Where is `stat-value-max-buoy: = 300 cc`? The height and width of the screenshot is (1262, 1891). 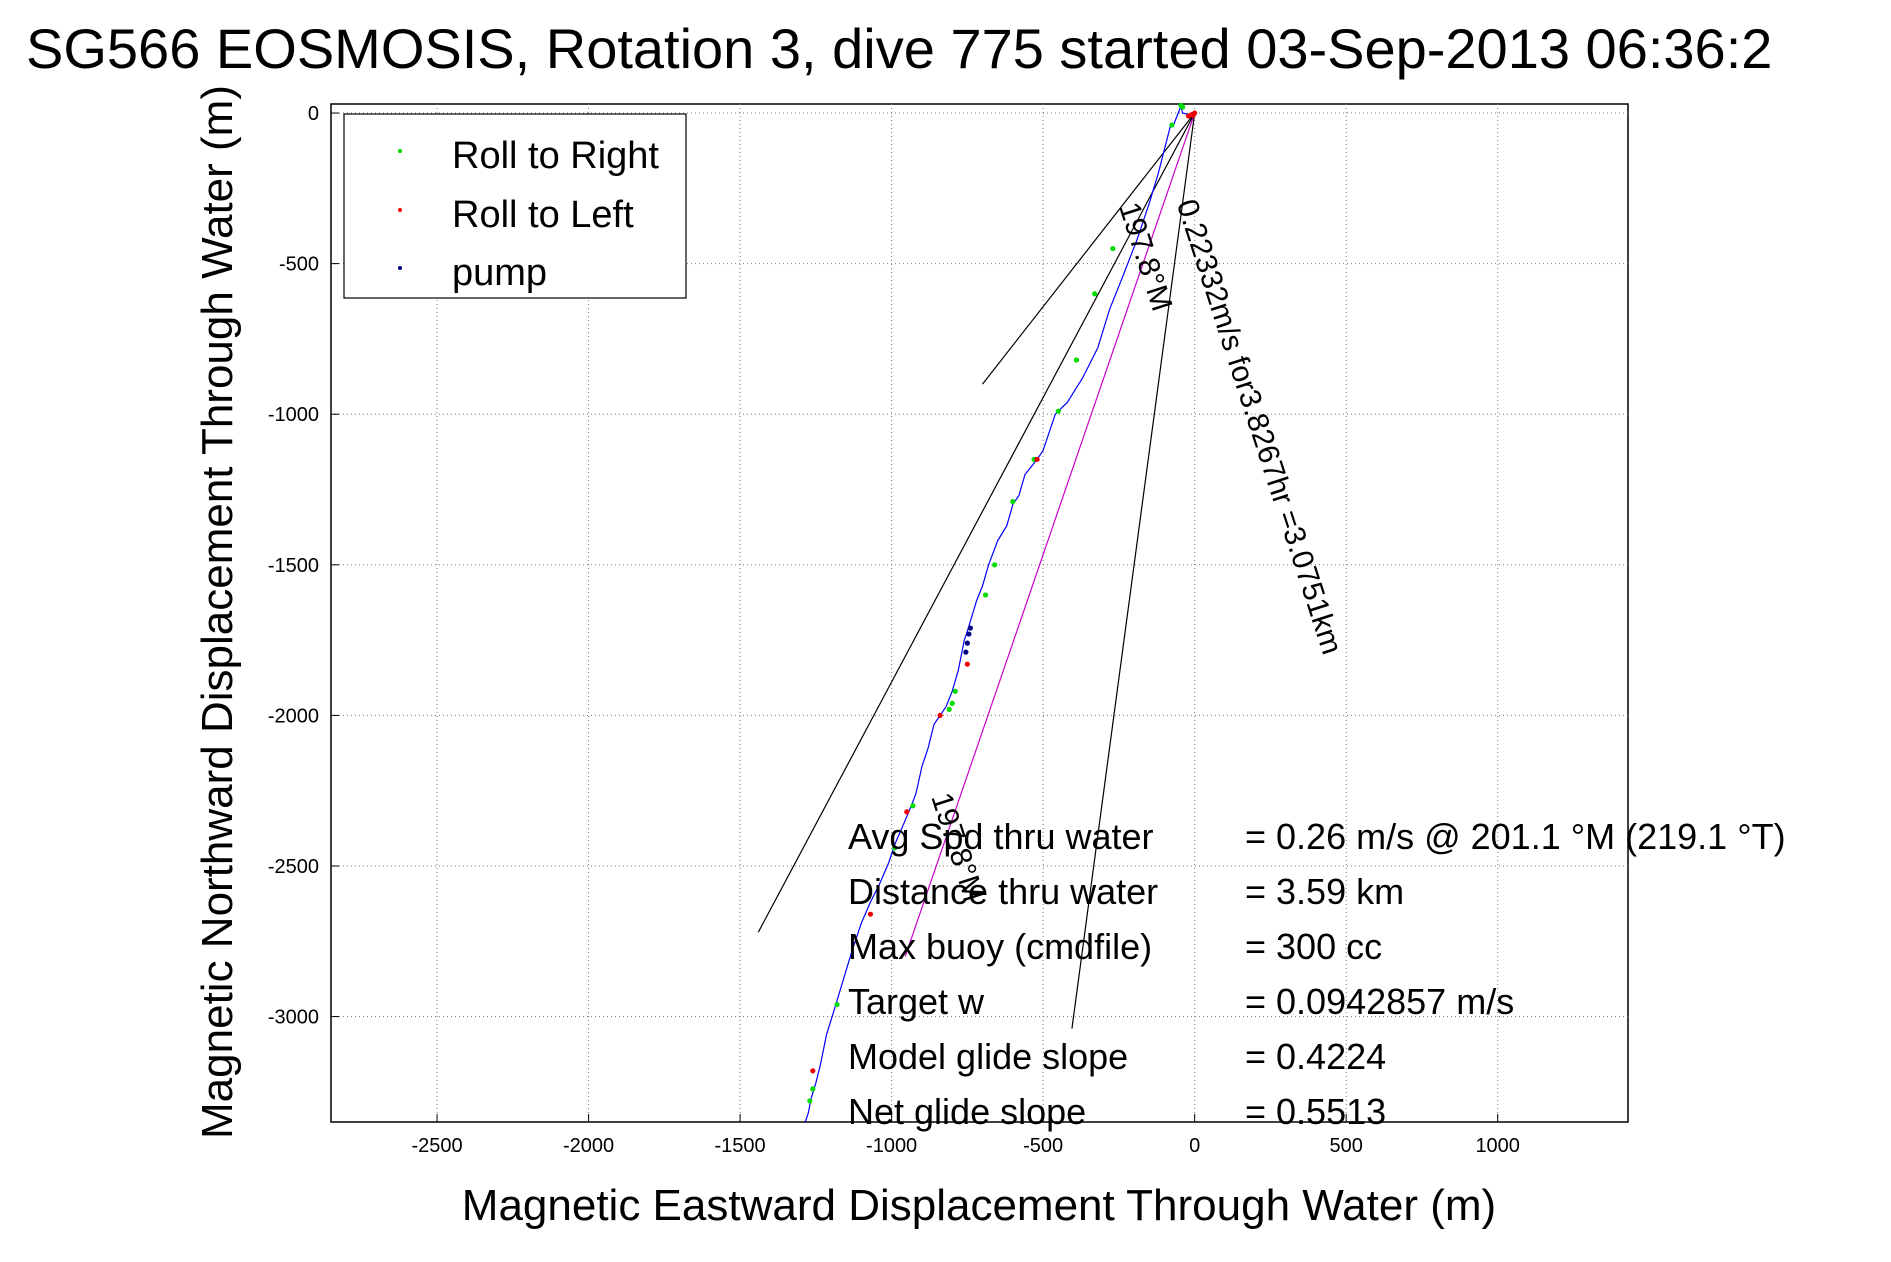 stat-value-max-buoy: = 300 cc is located at coordinates (1313, 946).